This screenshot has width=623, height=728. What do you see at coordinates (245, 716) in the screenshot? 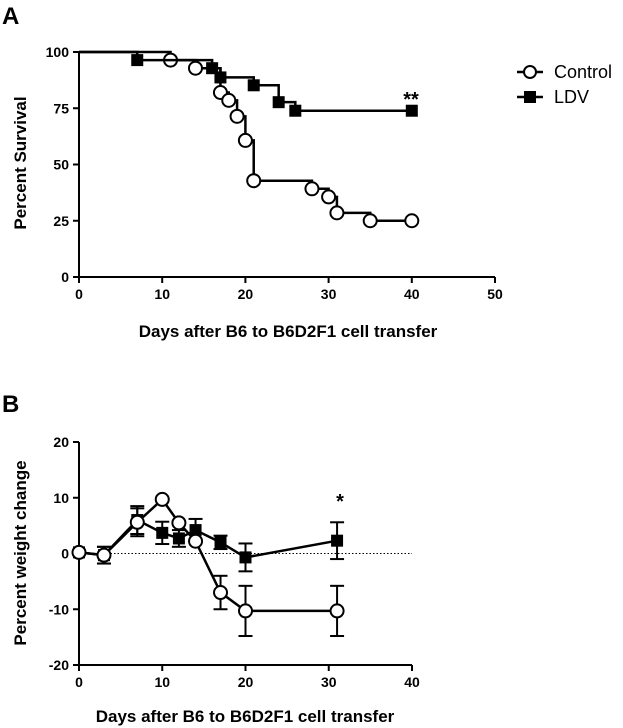
I see `panel-b-x-axis-title: Days after B6 to B6D2F1 cell transfer` at bounding box center [245, 716].